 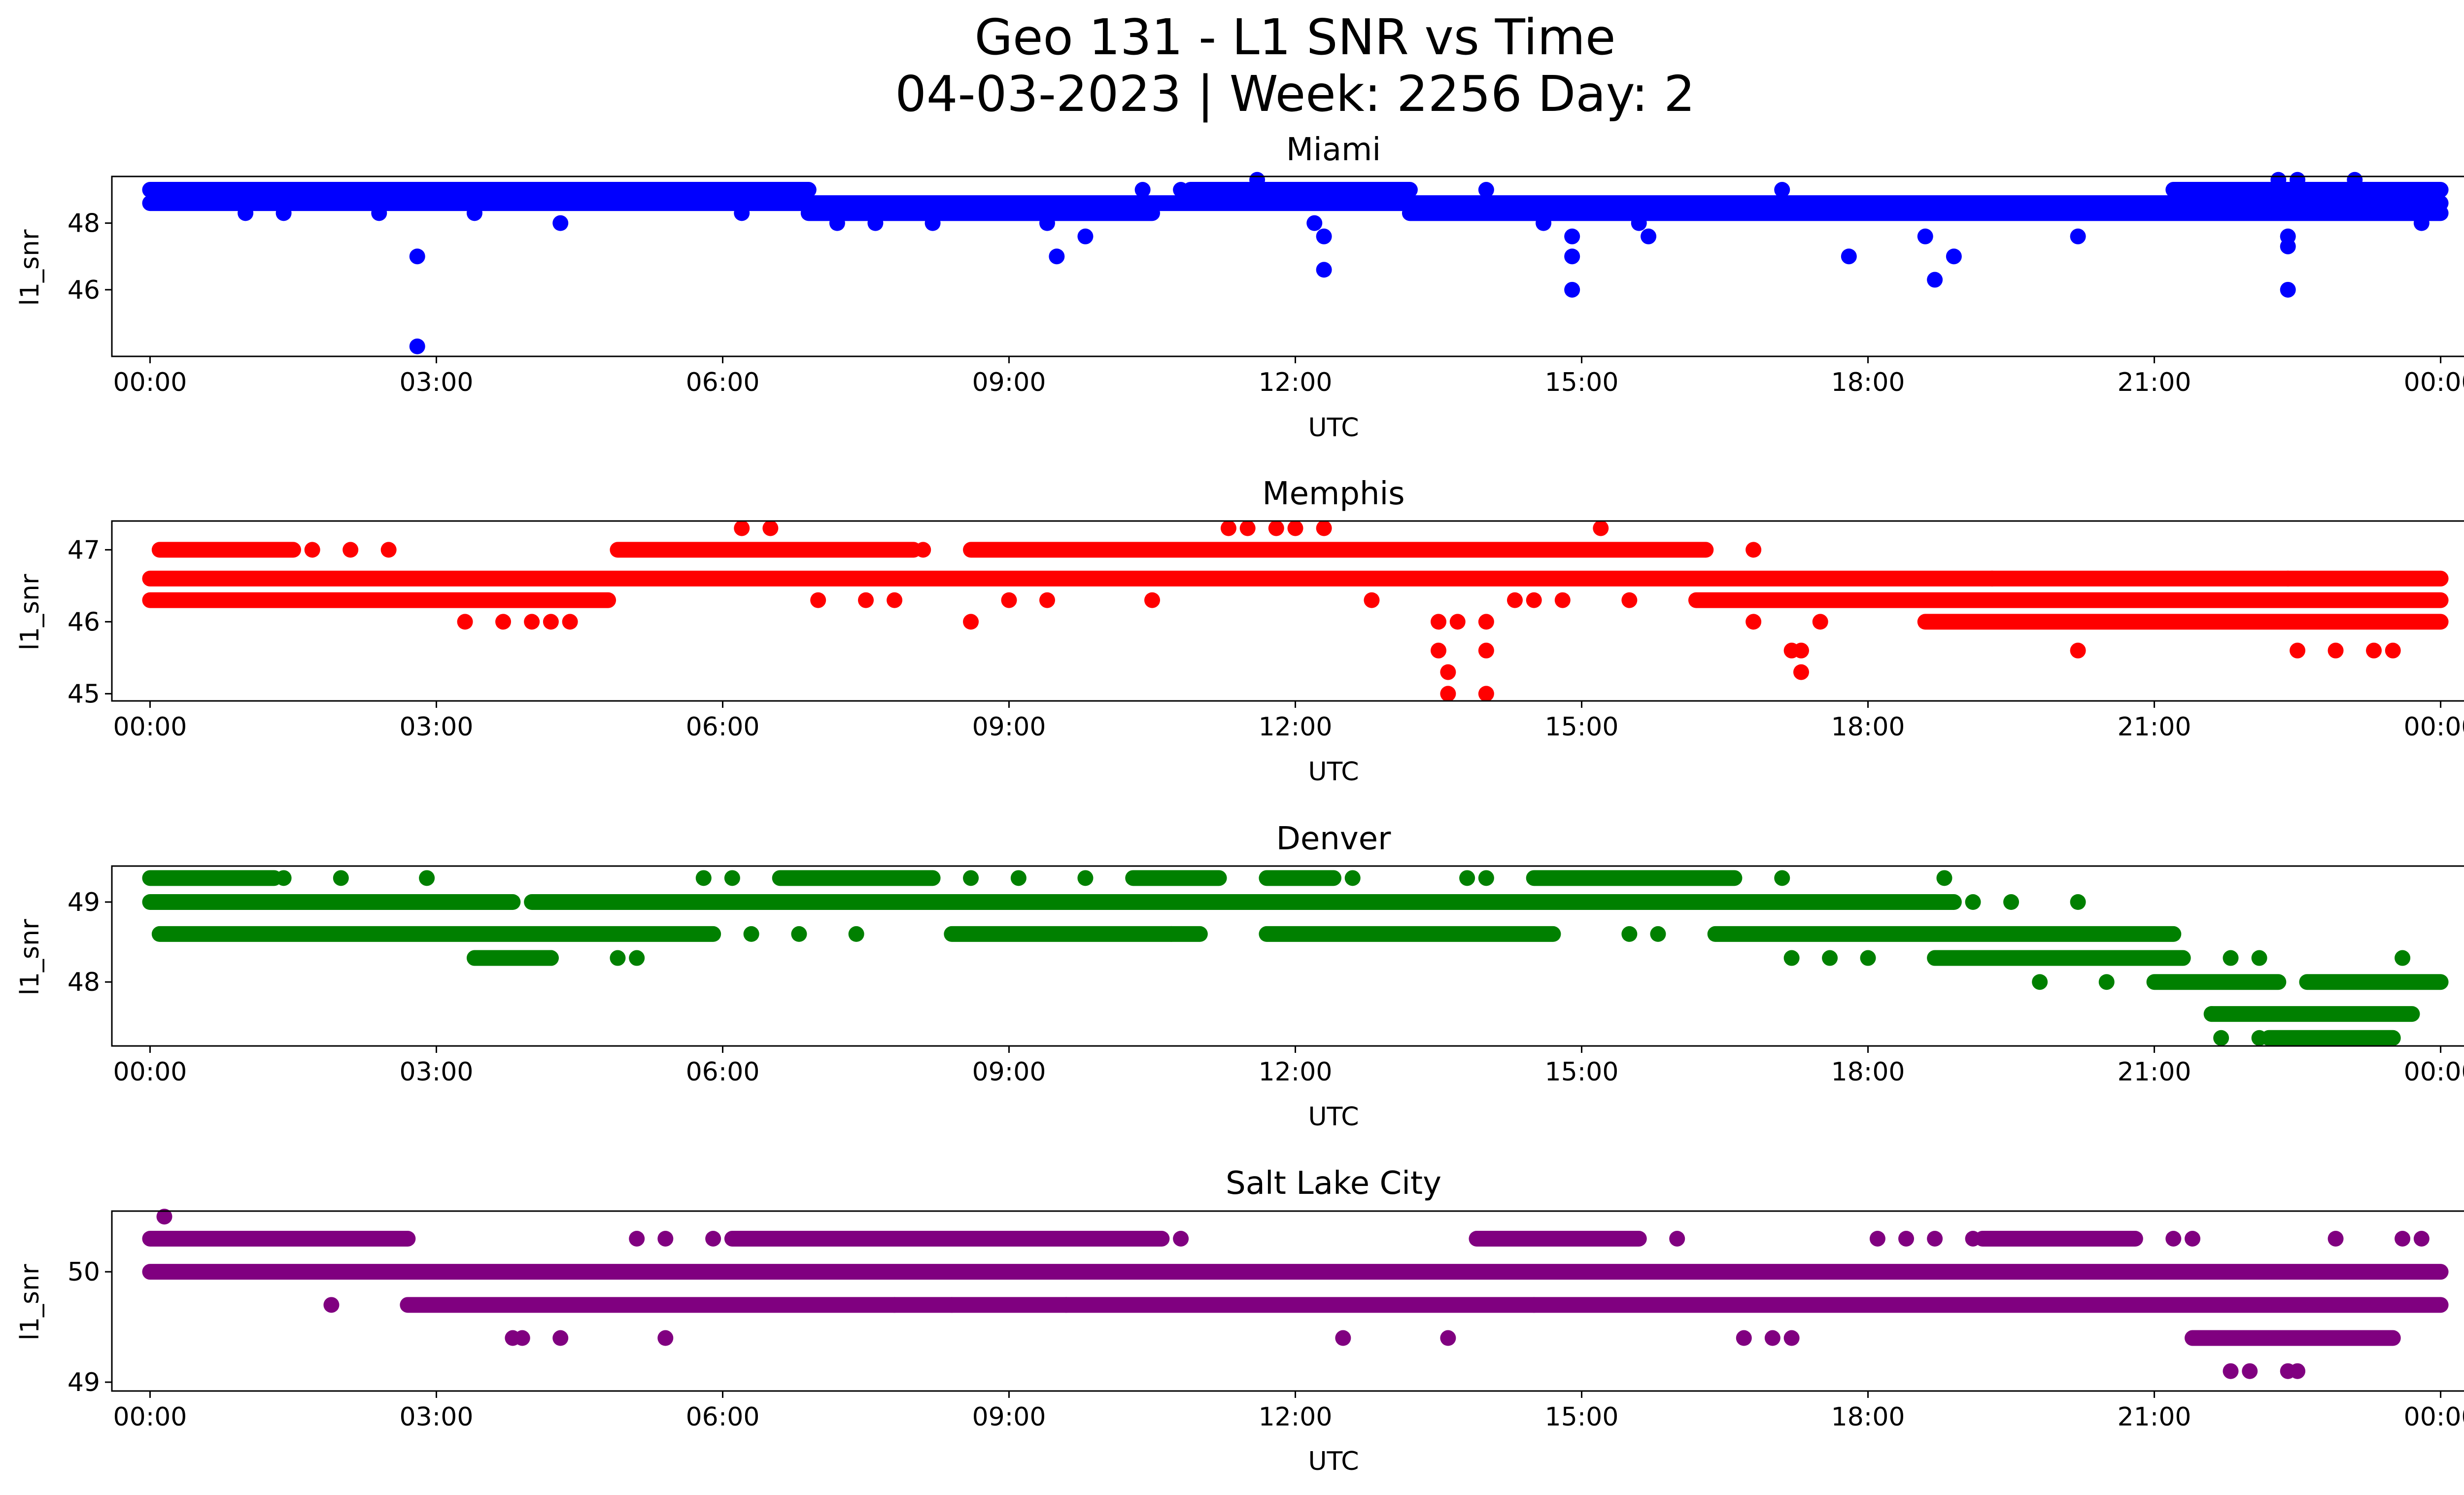 What do you see at coordinates (84, 550) in the screenshot?
I see `y-tick-label: 47` at bounding box center [84, 550].